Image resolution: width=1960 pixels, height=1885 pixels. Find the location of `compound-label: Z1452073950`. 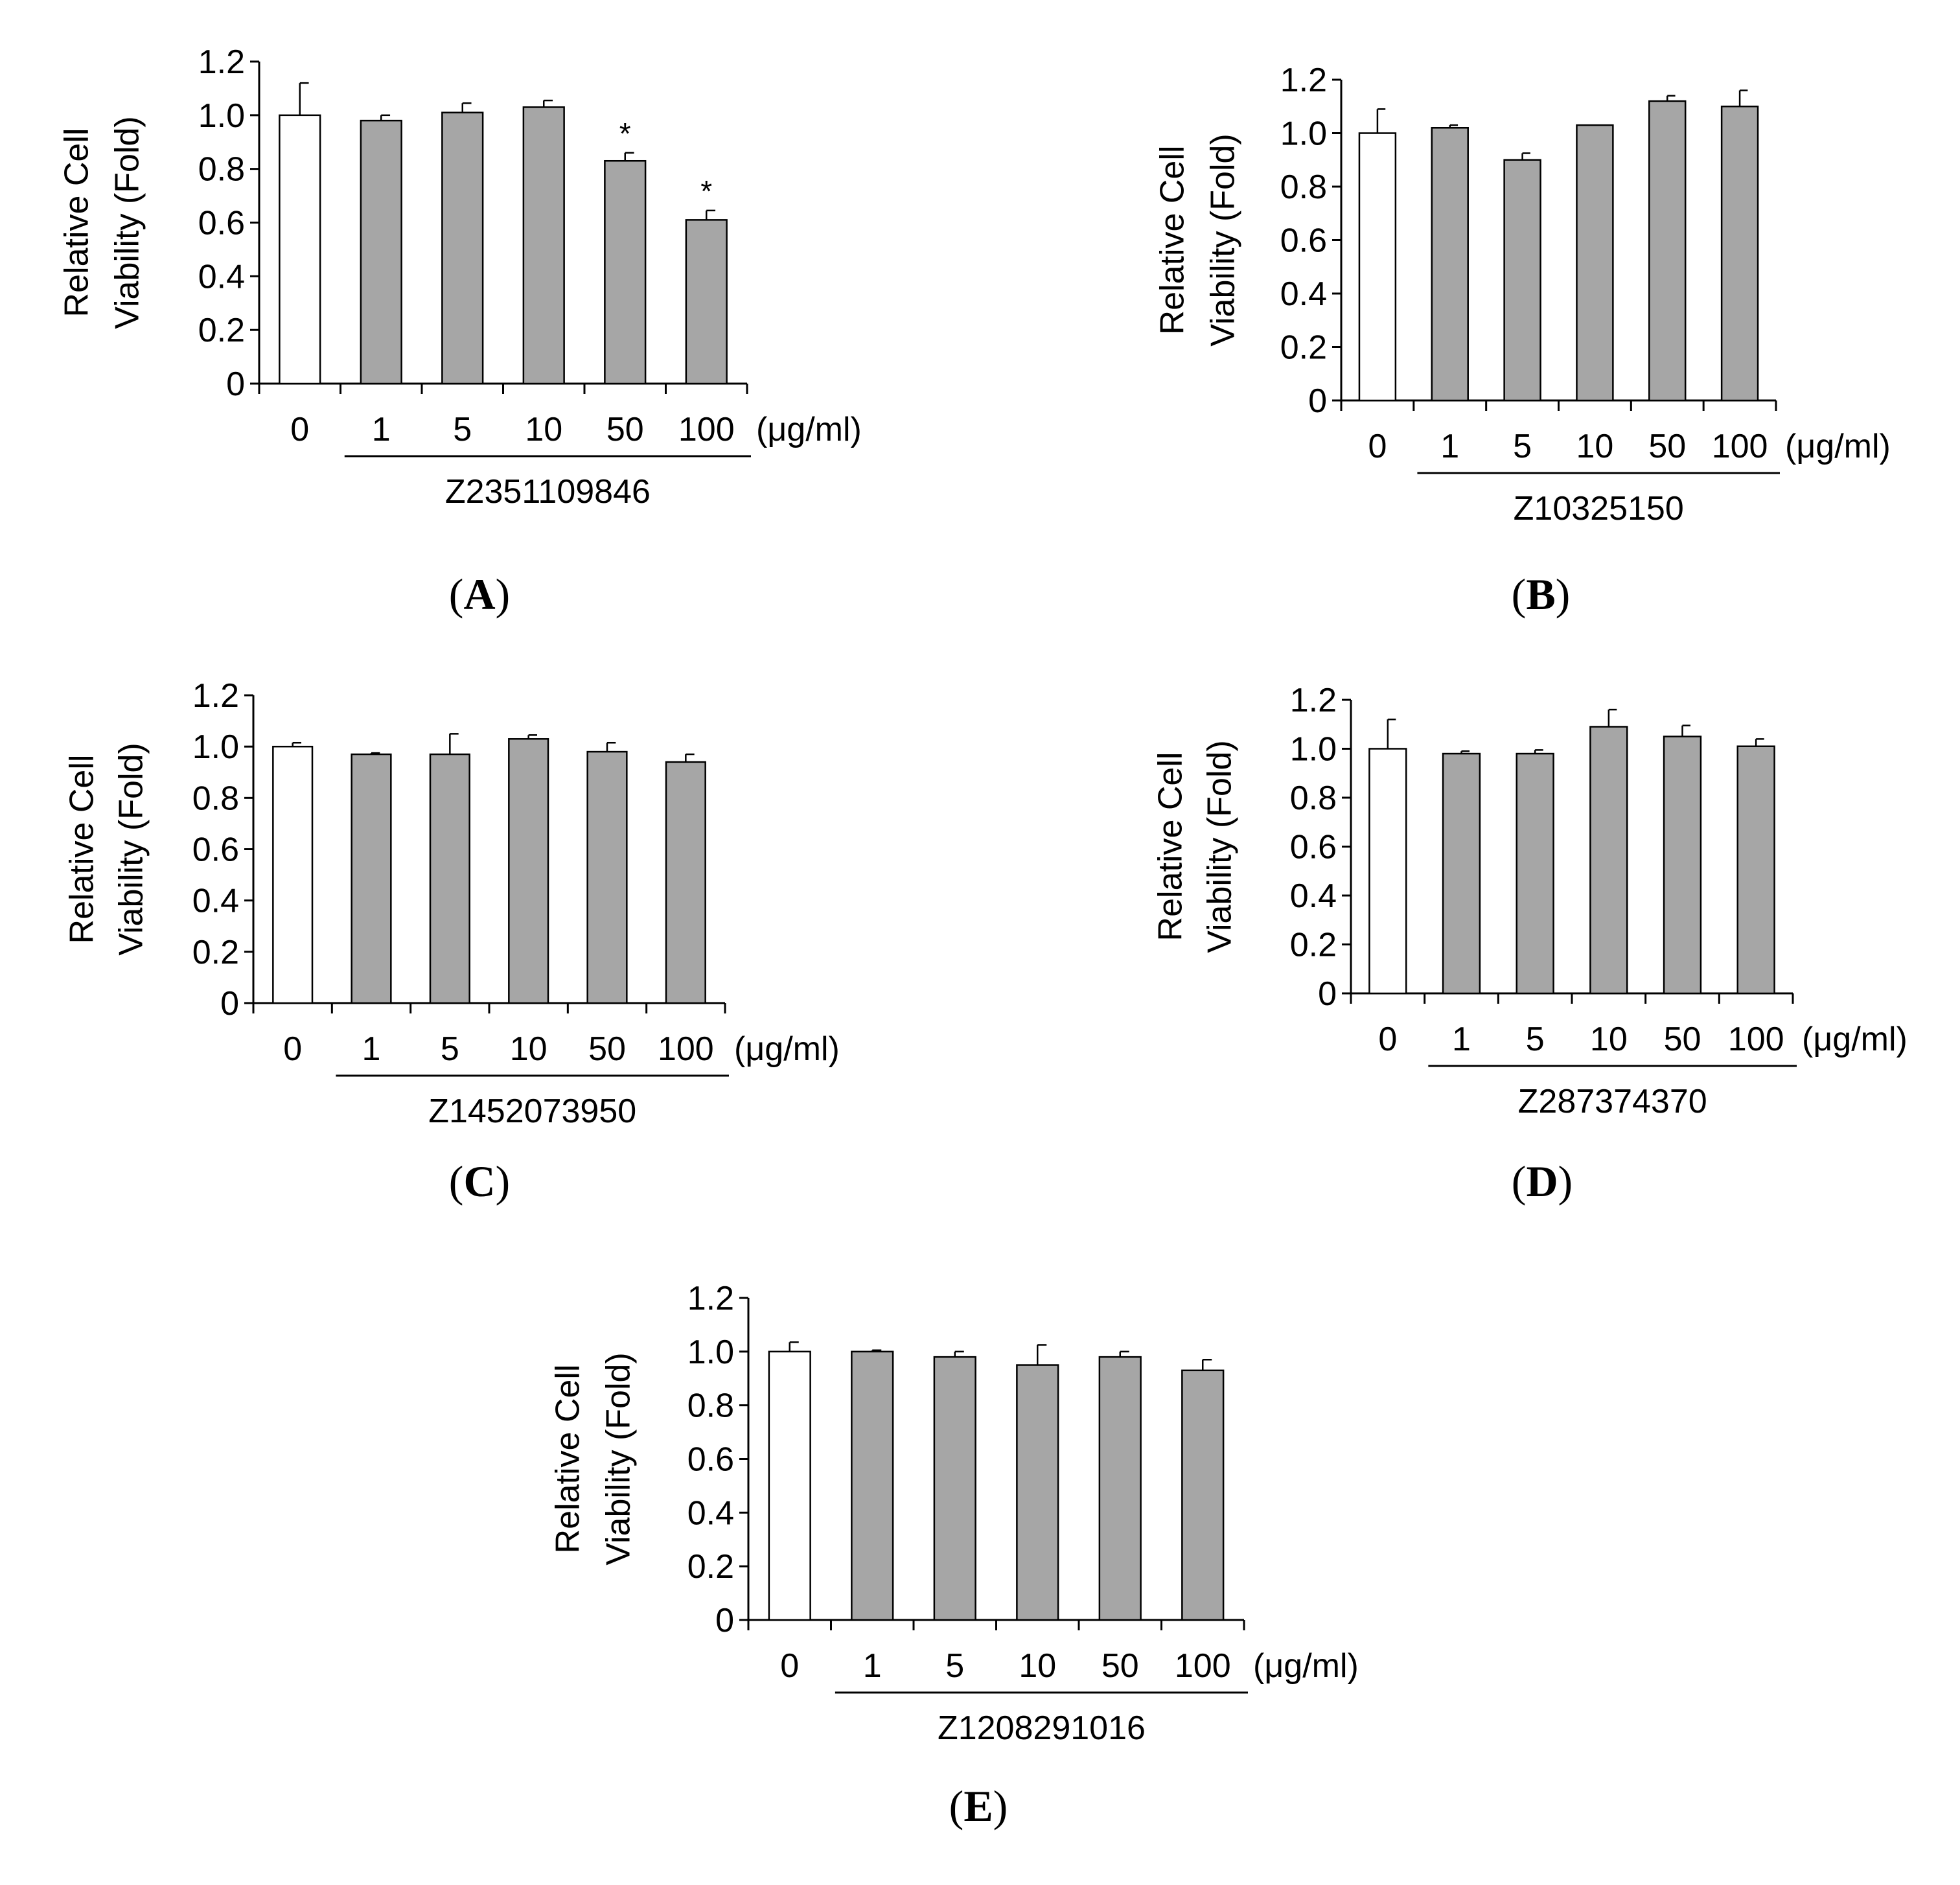

compound-label: Z1452073950 is located at coordinates (532, 1111).